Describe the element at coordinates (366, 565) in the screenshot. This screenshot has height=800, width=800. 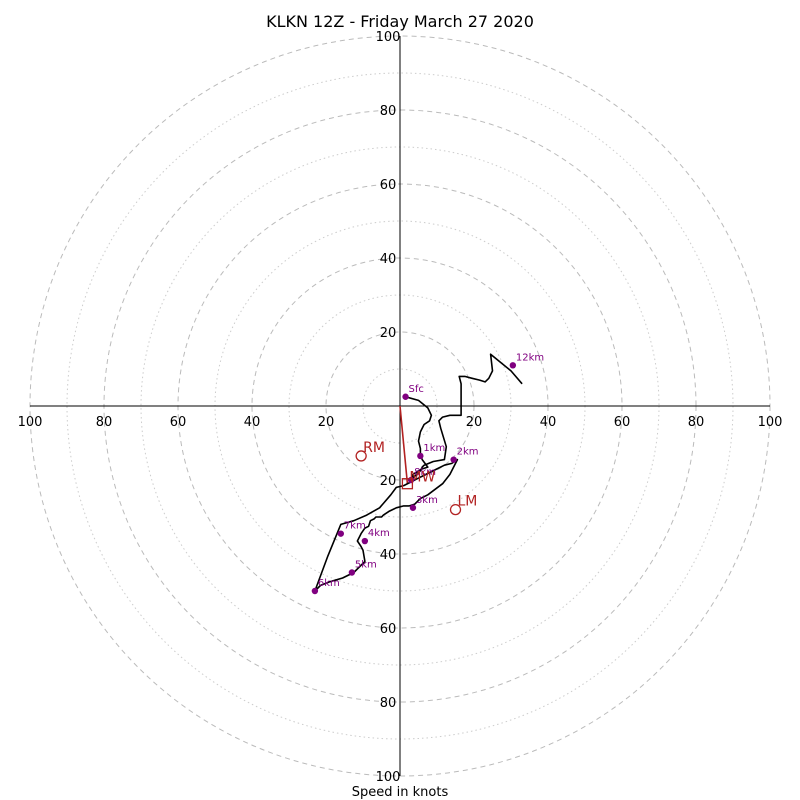
I see `height-marker-label: 5km` at that location.